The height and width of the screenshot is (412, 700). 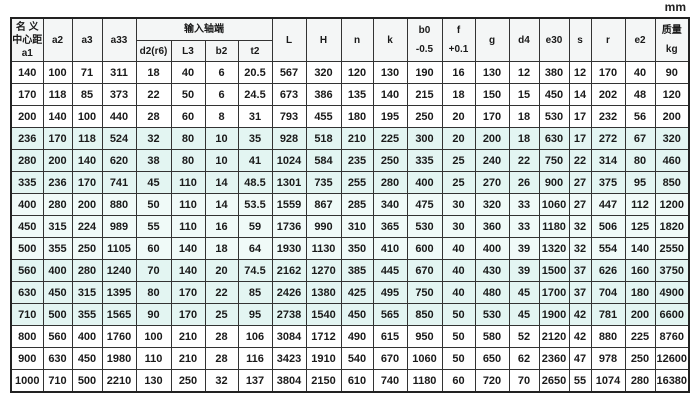 I want to click on table-cell: 350, so click(x=357, y=248).